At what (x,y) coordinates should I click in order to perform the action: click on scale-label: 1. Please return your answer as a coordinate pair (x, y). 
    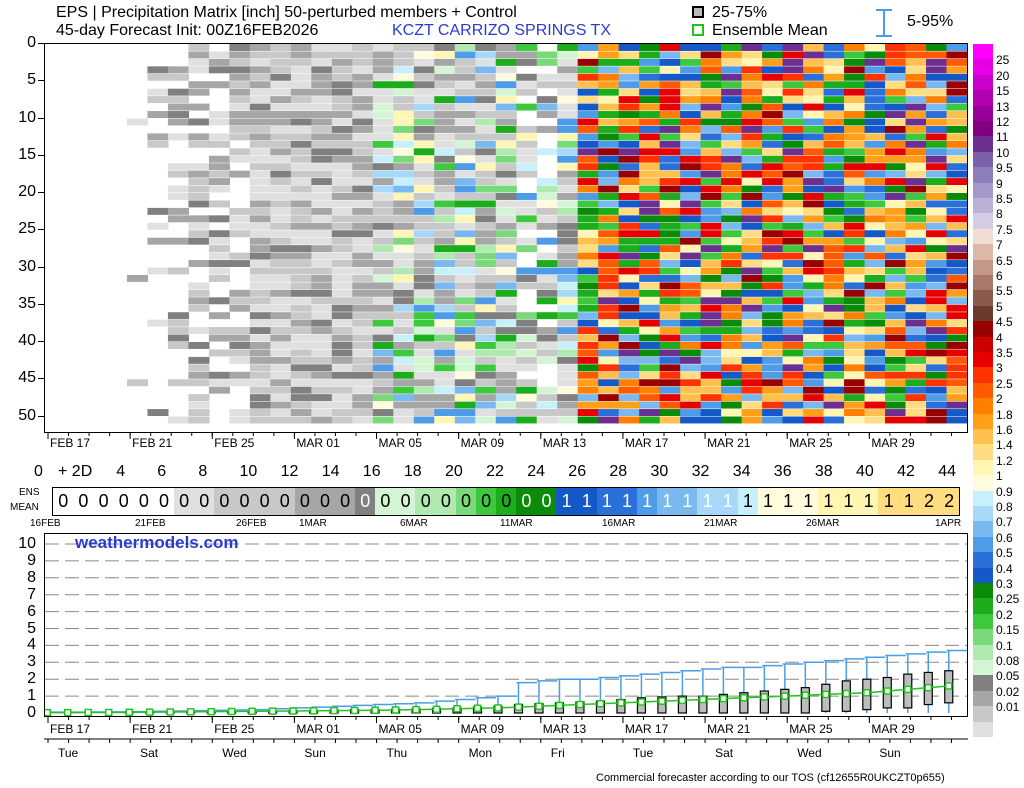
    Looking at the image, I should click on (999, 476).